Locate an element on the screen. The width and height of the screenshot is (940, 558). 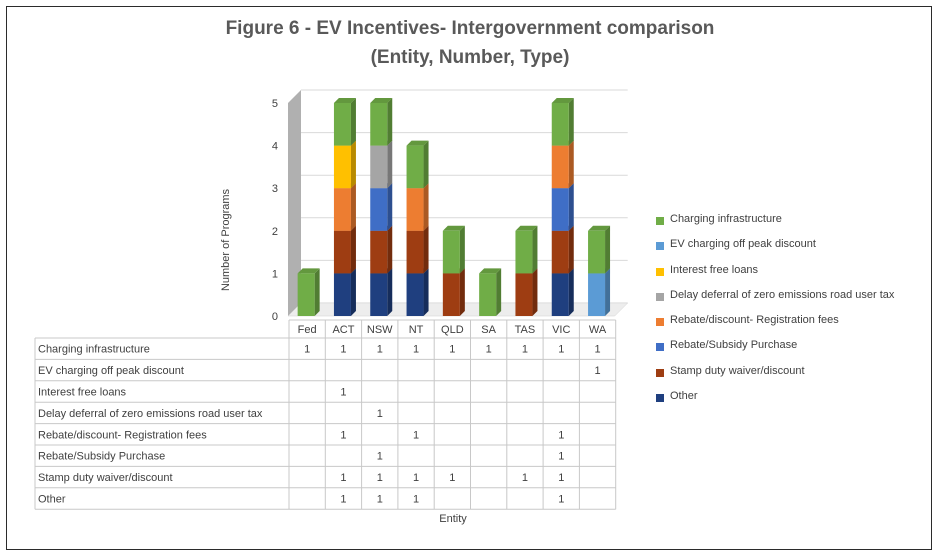
legend-item: EV charging off peak discount is located at coordinates (787, 249).